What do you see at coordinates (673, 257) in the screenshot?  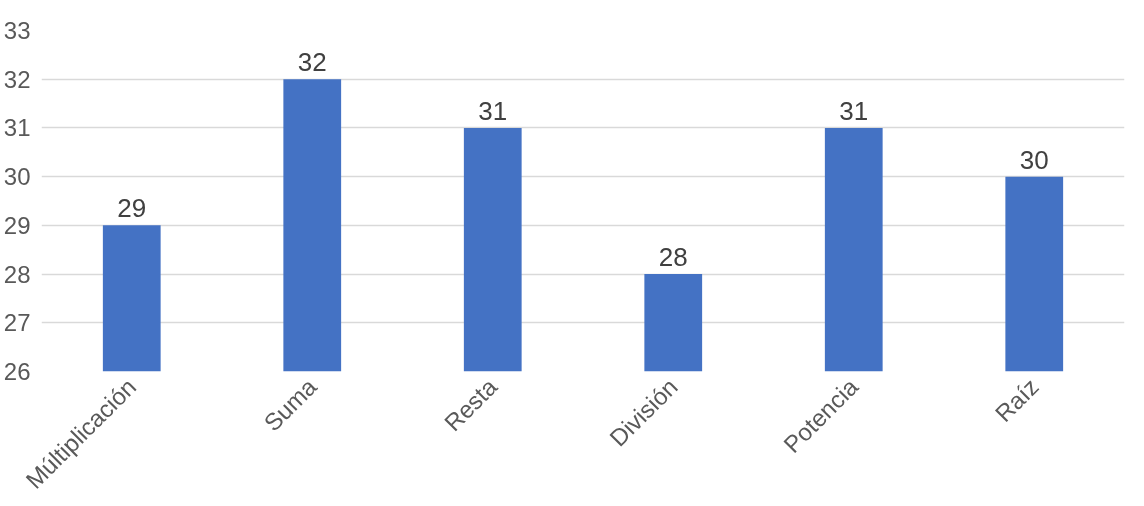 I see `data-label: 28` at bounding box center [673, 257].